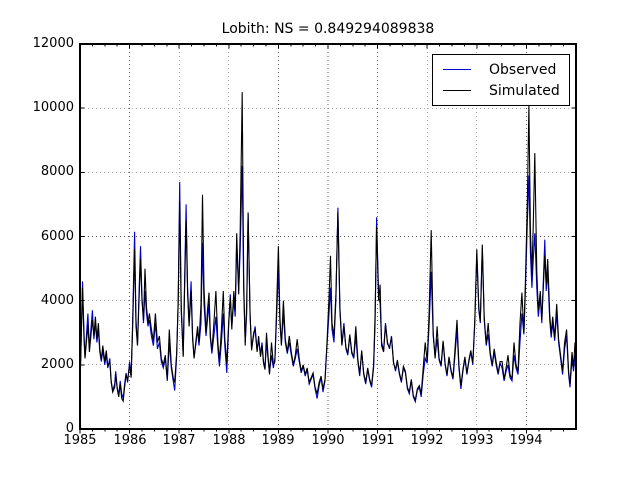 The width and height of the screenshot is (640, 480). I want to click on legend-label-observed: Observed, so click(523, 69).